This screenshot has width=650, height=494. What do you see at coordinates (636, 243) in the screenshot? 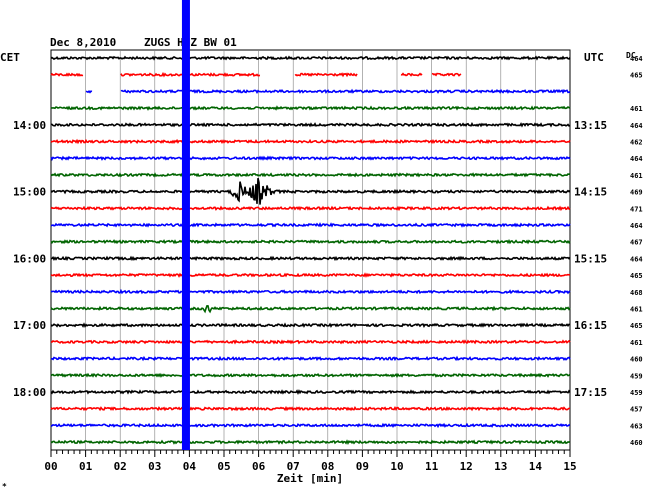
I see `dc-value: 467` at bounding box center [636, 243].